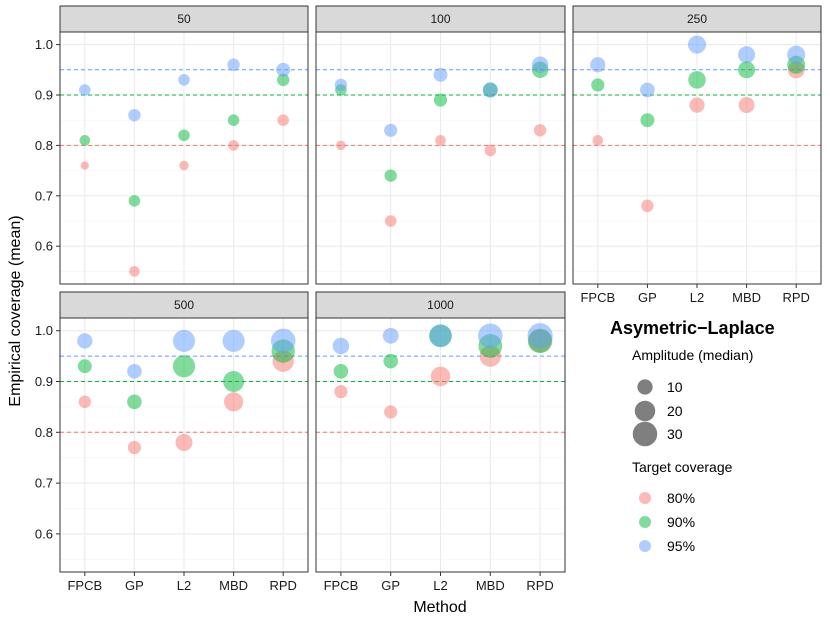  Describe the element at coordinates (15, 310) in the screenshot. I see `y-axis-title: Empirical coverage (mean)` at that location.